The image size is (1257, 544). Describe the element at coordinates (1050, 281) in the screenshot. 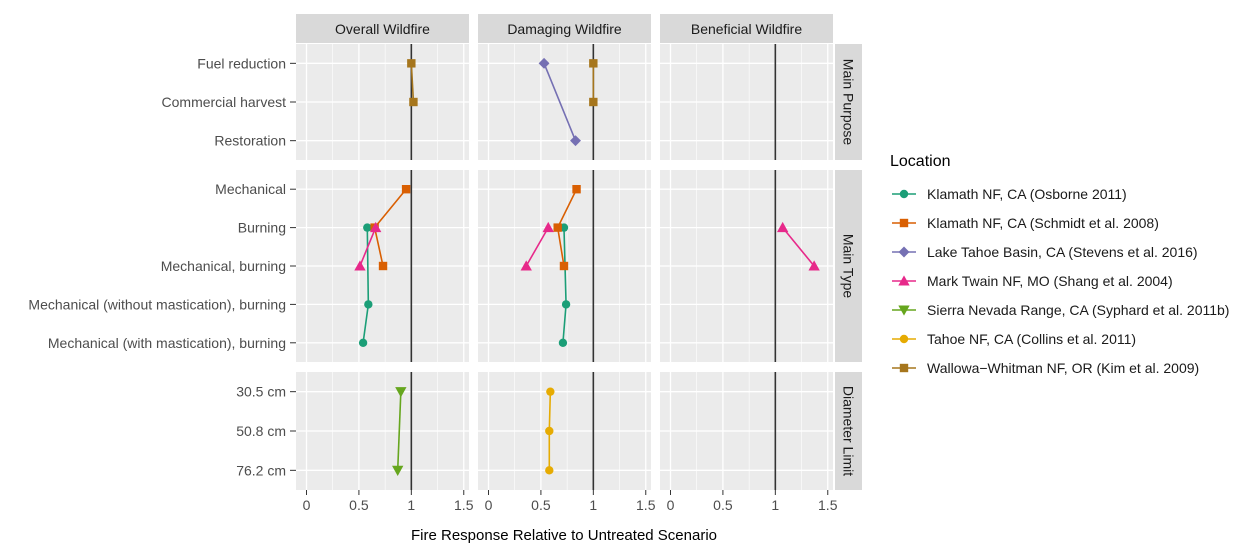

I see `legend-label: Mark Twain NF, MO (Shang et al. 2004)` at that location.